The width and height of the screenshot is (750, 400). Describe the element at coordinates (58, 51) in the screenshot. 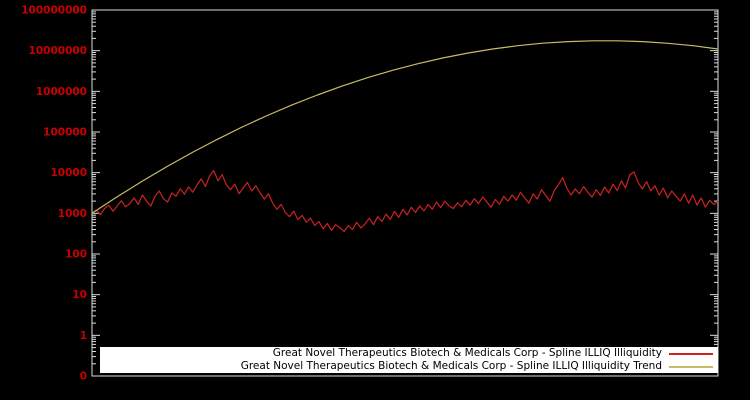

I see `y-tick-label: 10000000` at that location.